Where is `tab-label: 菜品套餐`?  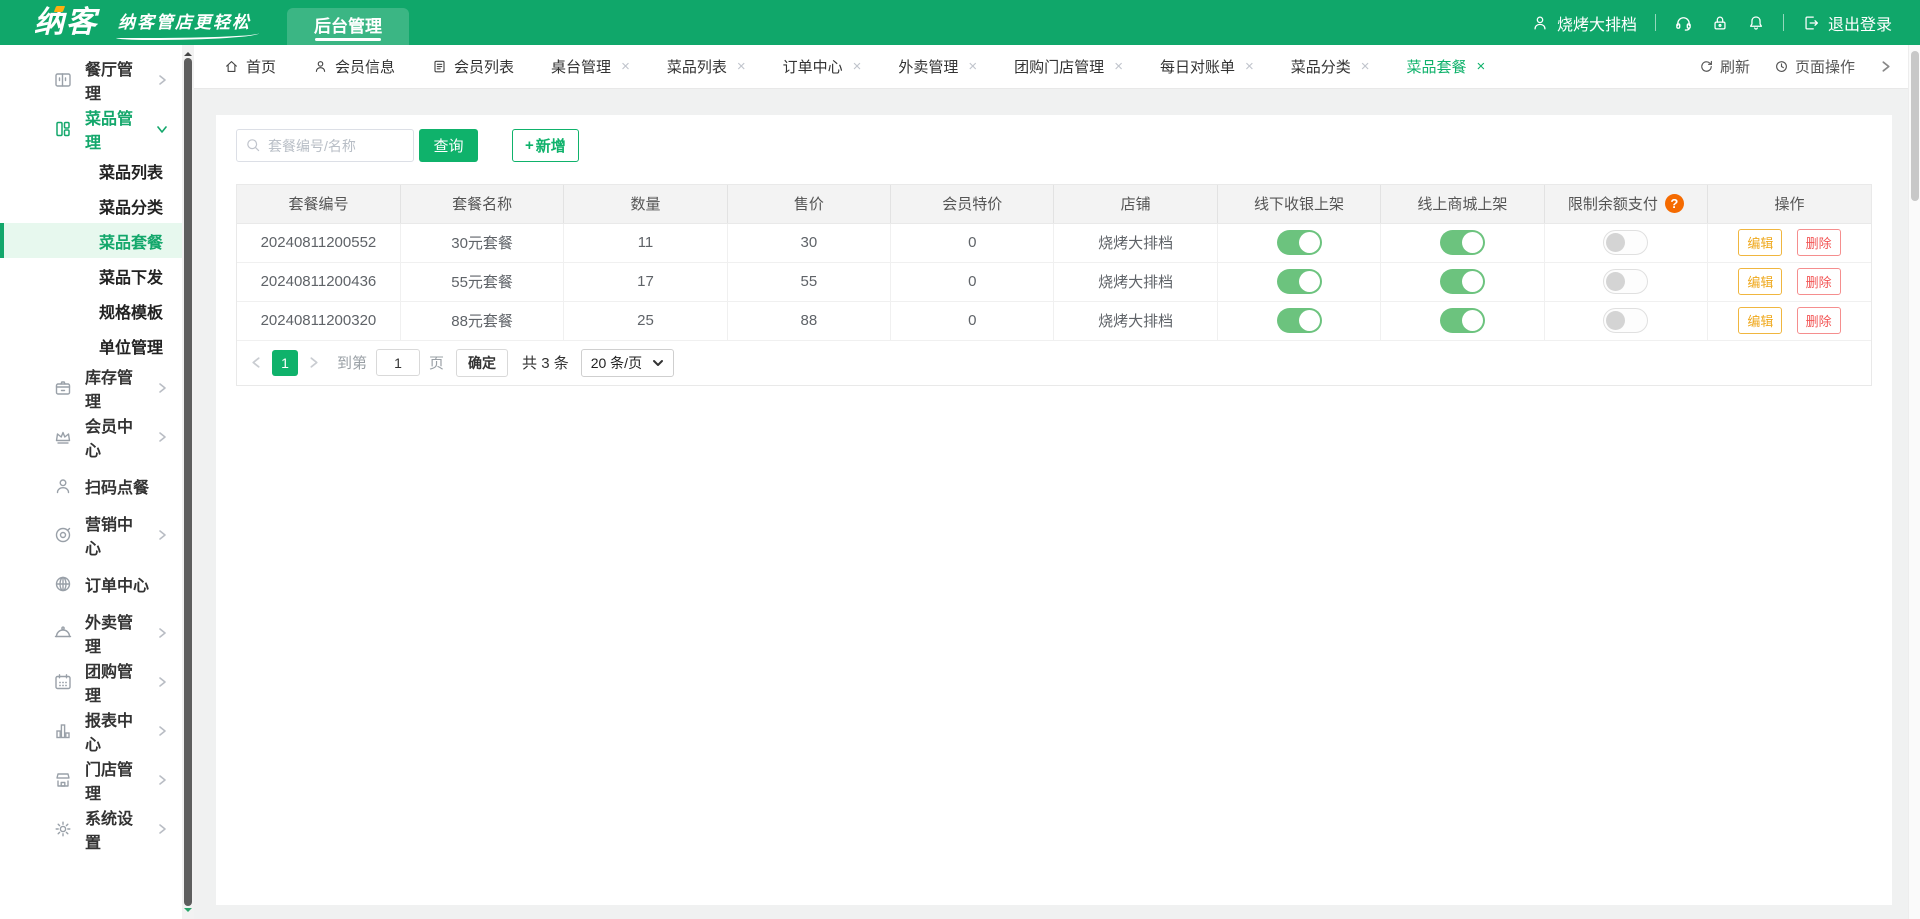 tab-label: 菜品套餐 is located at coordinates (1436, 67).